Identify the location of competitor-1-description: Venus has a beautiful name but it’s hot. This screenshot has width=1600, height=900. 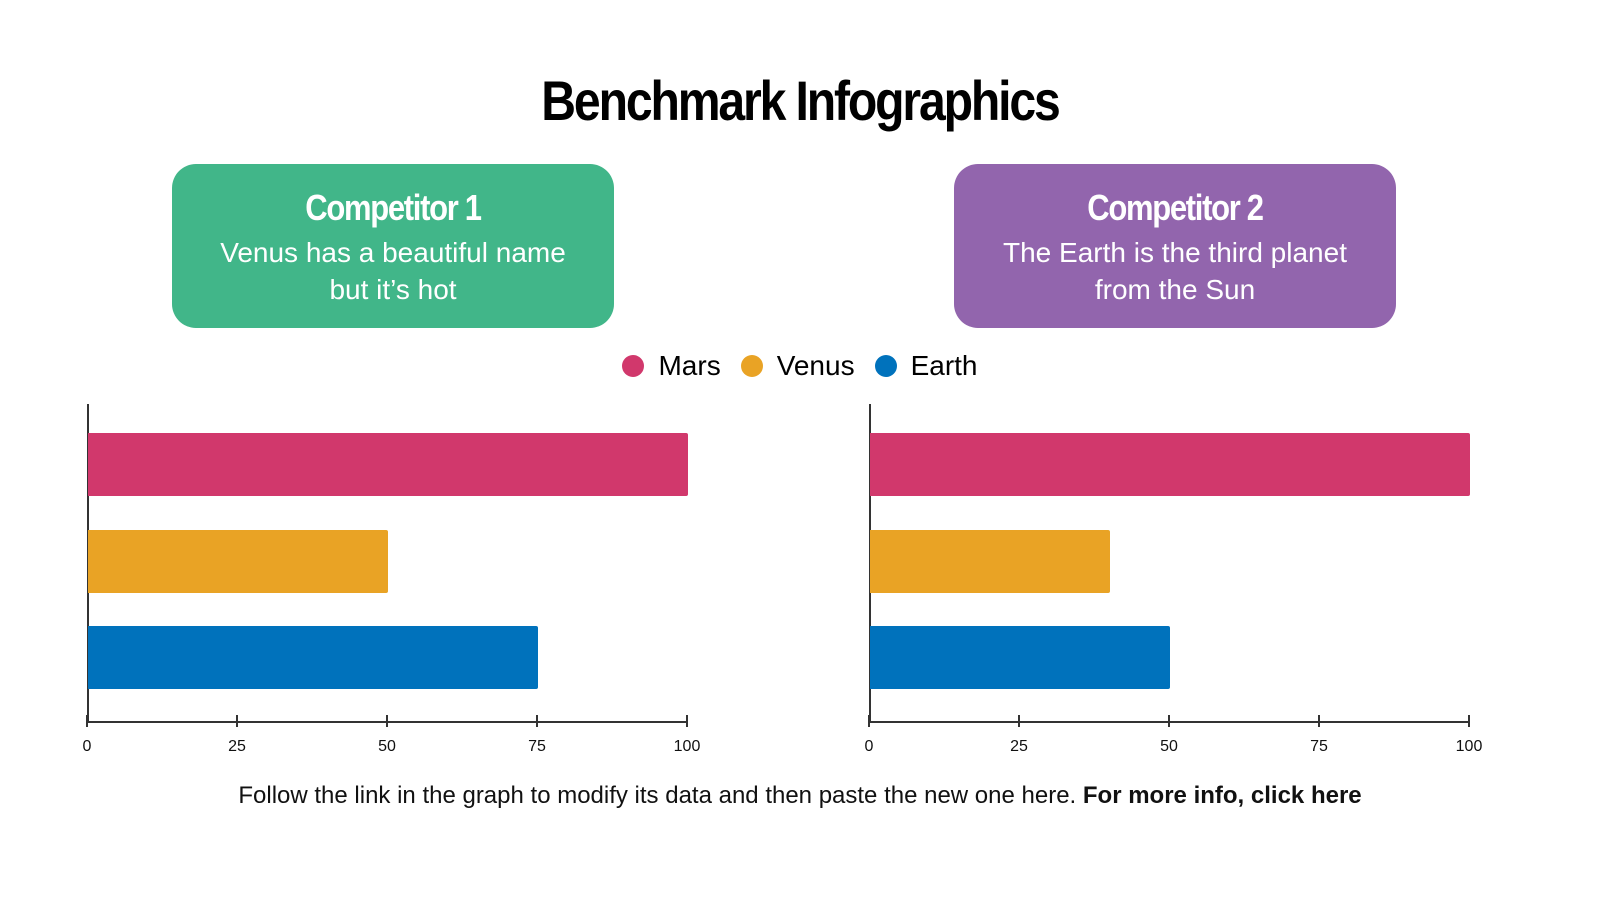
(393, 271).